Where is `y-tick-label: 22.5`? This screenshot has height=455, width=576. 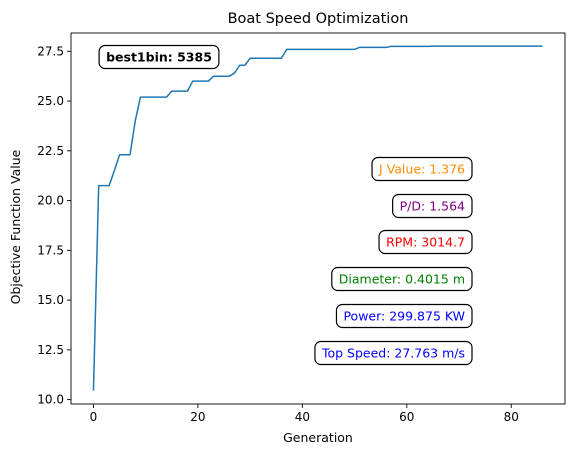
y-tick-label: 22.5 is located at coordinates (50, 151).